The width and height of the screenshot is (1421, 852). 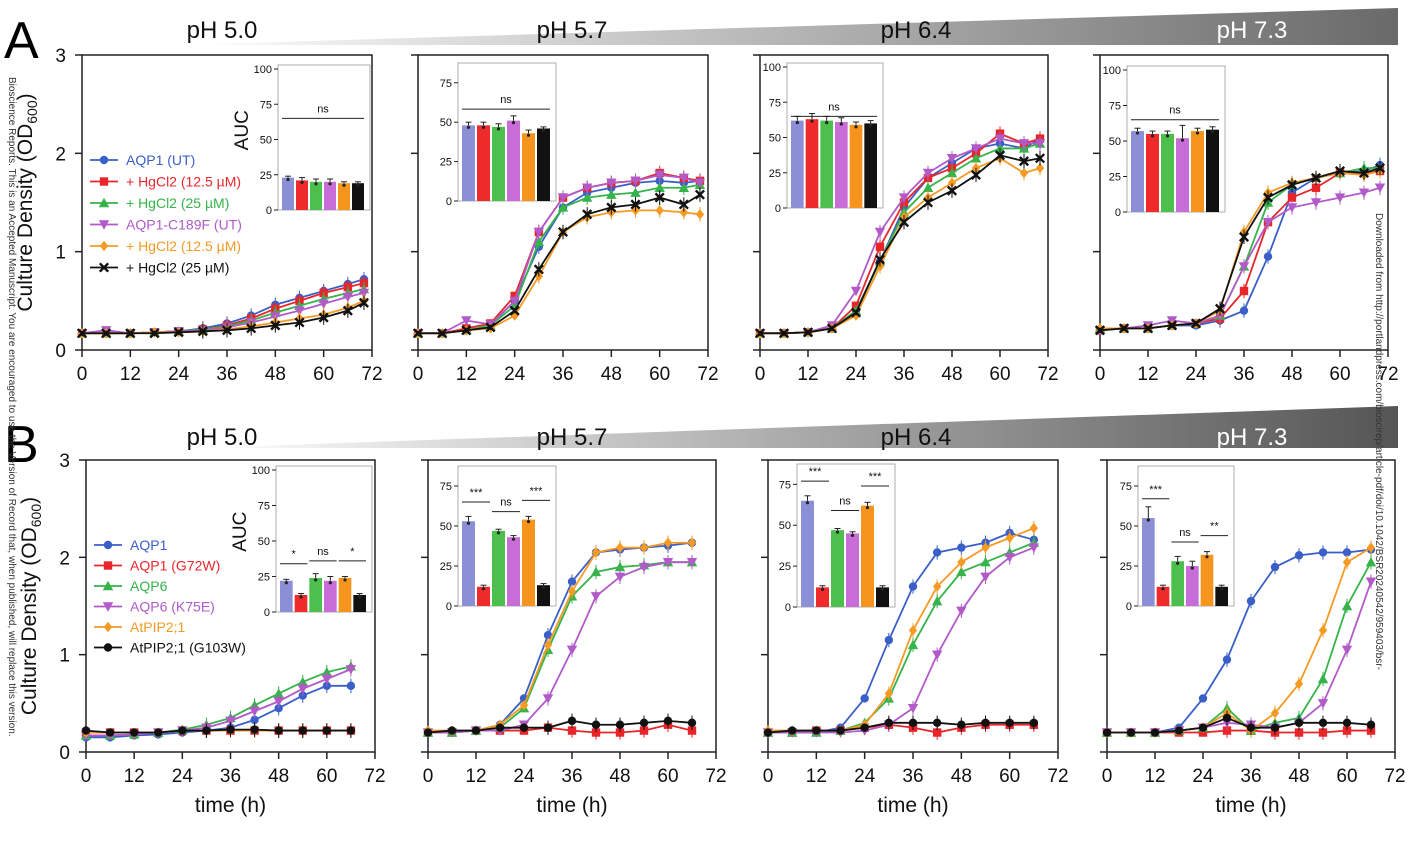 I want to click on legend-label: AQP1, so click(x=149, y=545).